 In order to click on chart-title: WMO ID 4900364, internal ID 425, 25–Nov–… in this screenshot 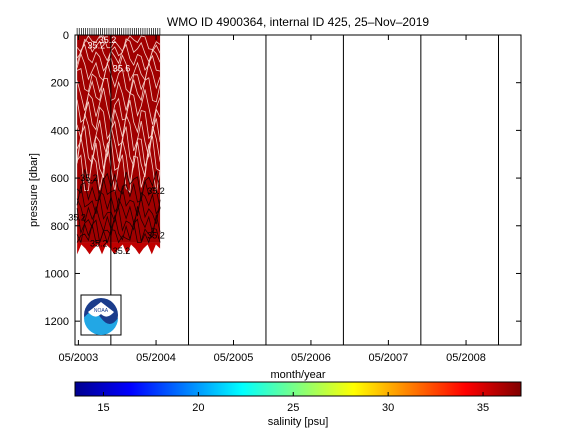, I will do `click(298, 22)`.